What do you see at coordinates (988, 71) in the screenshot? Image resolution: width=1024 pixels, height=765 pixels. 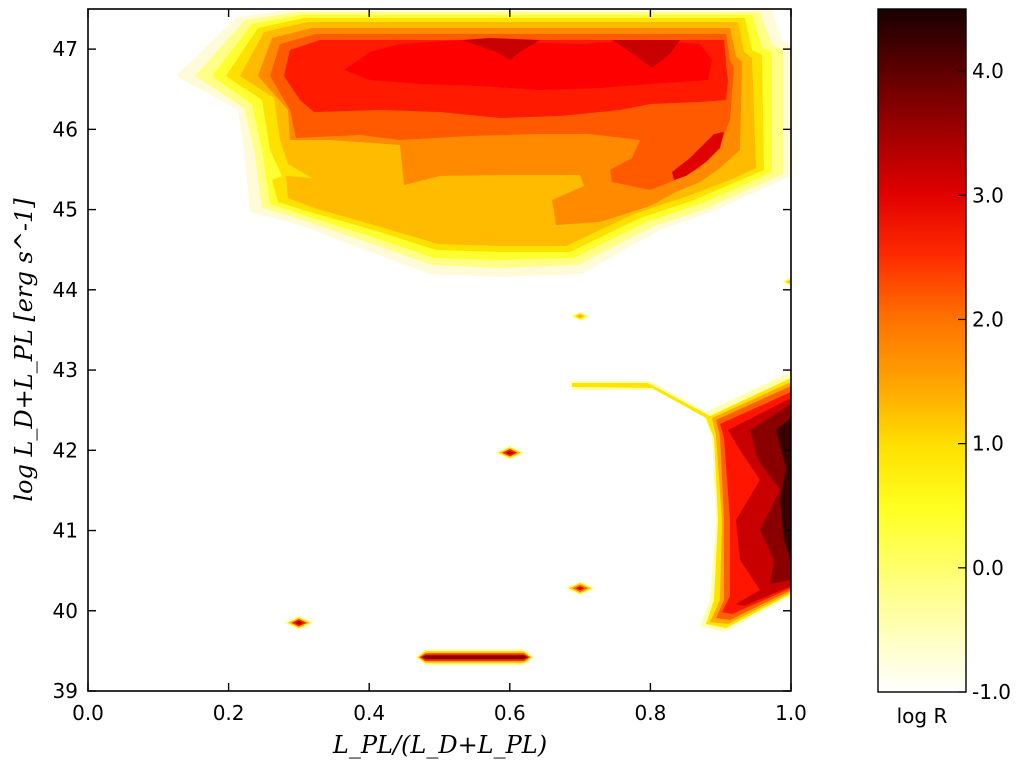 I see `colorbar-tick-label: 4.0` at bounding box center [988, 71].